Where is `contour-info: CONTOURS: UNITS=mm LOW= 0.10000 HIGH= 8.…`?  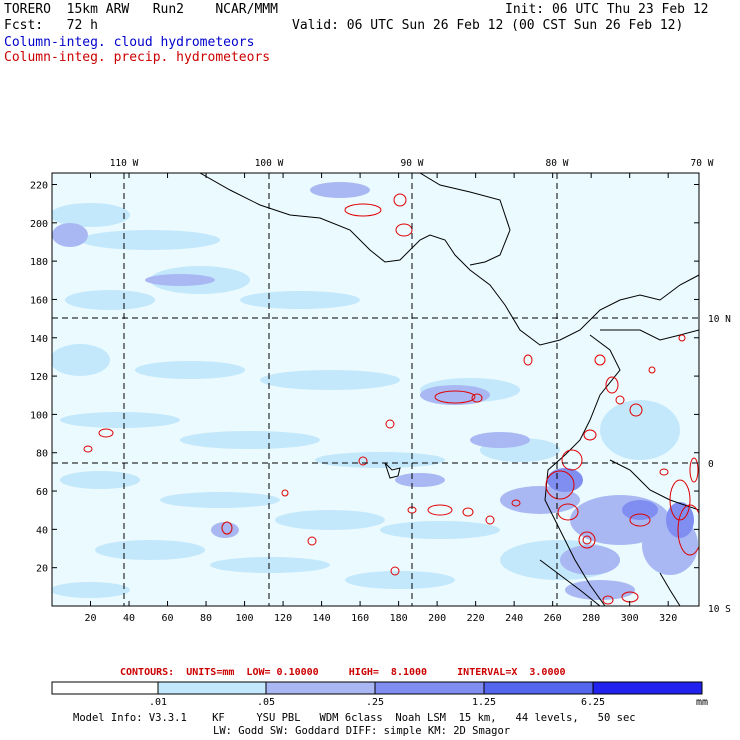 contour-info: CONTOURS: UNITS=mm LOW= 0.10000 HIGH= 8.… is located at coordinates (343, 672).